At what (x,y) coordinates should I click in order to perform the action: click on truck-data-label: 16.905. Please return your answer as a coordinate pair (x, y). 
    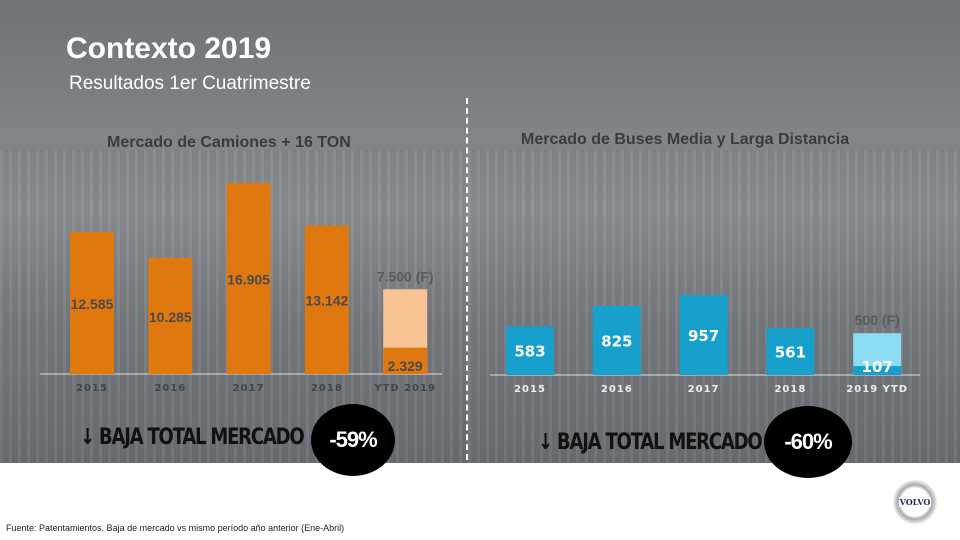
    Looking at the image, I should click on (248, 279).